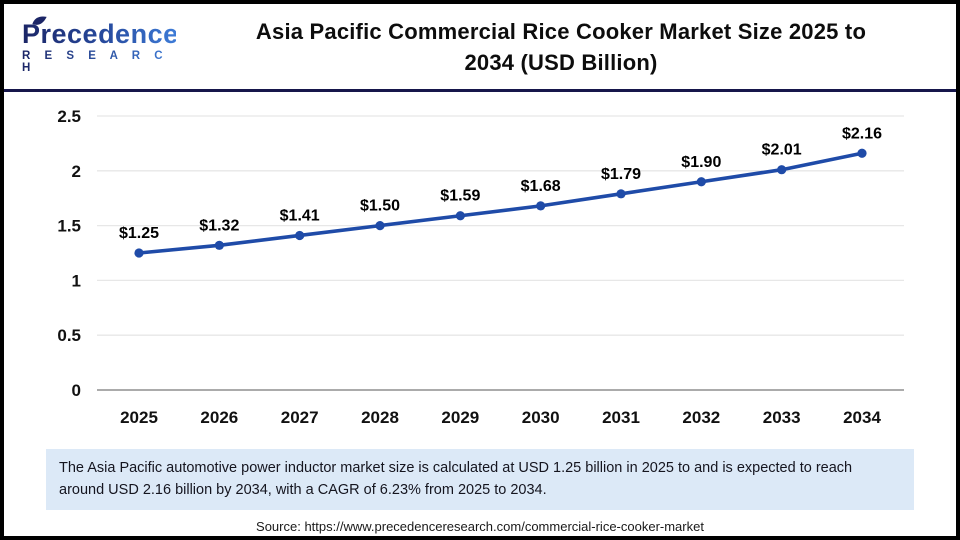 Image resolution: width=960 pixels, height=540 pixels. Describe the element at coordinates (621, 417) in the screenshot. I see `x-axis-tick: 2031` at that location.